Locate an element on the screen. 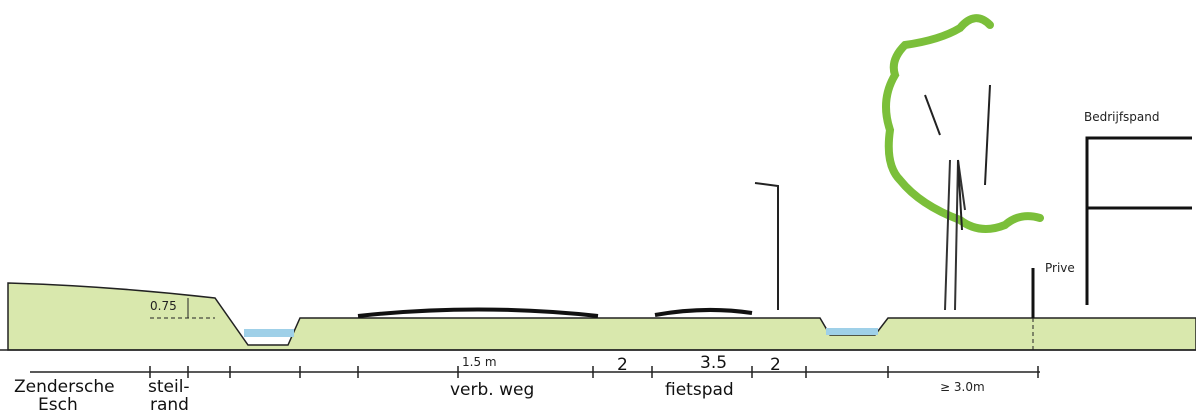  zone-label: rand is located at coordinates (169, 405).